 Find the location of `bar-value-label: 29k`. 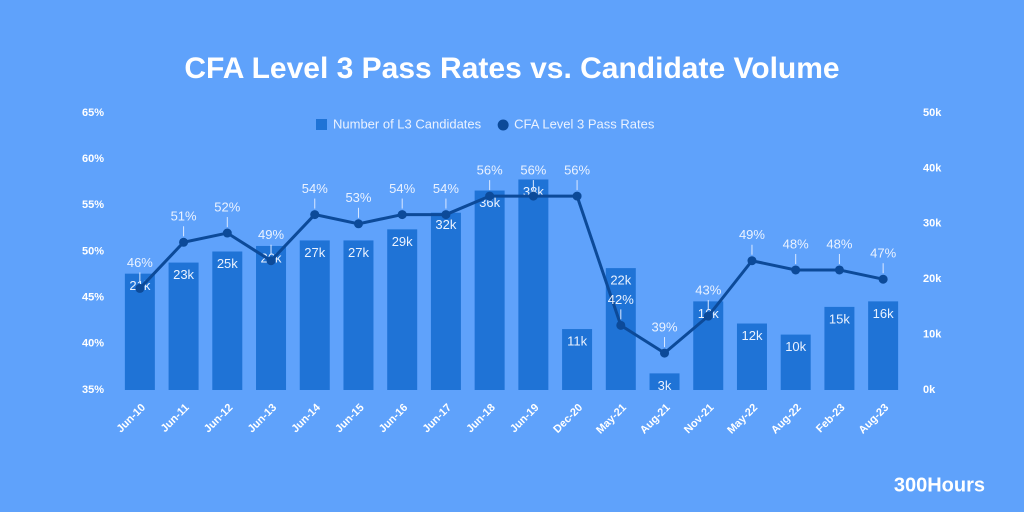

bar-value-label: 29k is located at coordinates (402, 241).